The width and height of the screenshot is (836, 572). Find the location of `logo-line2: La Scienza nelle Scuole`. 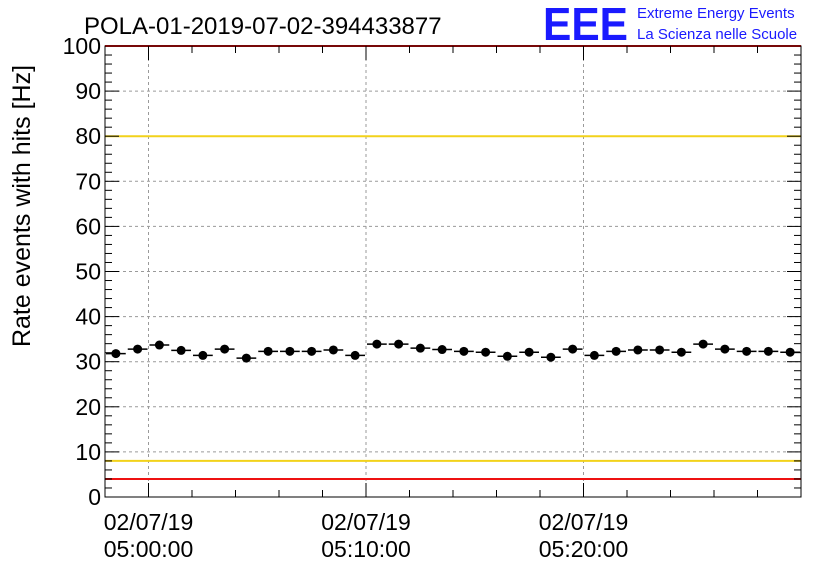

logo-line2: La Scienza nelle Scuole is located at coordinates (717, 34).